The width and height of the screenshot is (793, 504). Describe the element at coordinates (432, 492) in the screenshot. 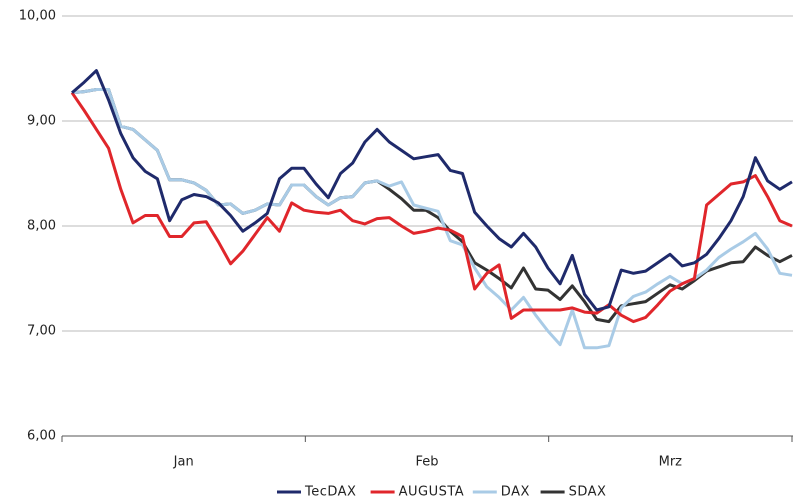

I see `legend-label: AUGUSTA` at that location.